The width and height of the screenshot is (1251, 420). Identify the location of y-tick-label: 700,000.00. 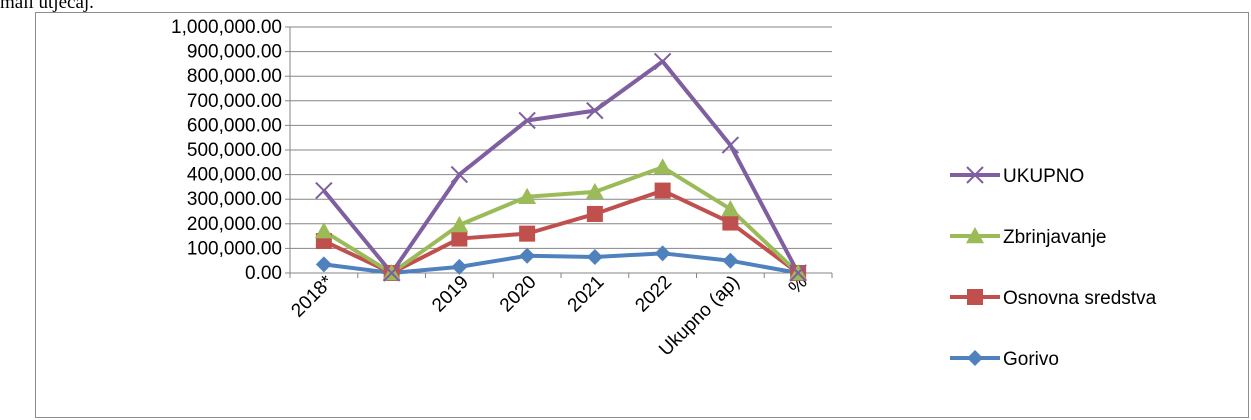
(234, 101).